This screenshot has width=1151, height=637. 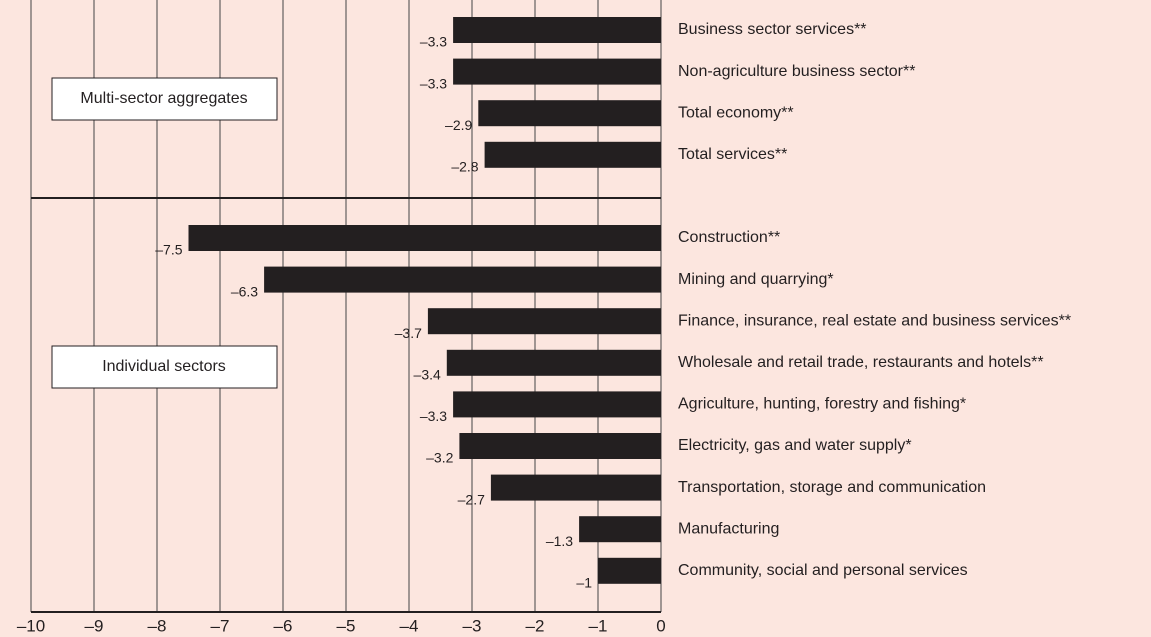 I want to click on x-tick-label: –4, so click(x=409, y=625).